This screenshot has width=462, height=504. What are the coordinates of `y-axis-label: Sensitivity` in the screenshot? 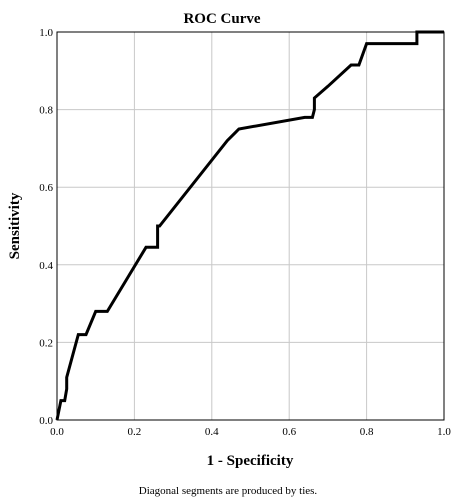 It's located at (15, 225).